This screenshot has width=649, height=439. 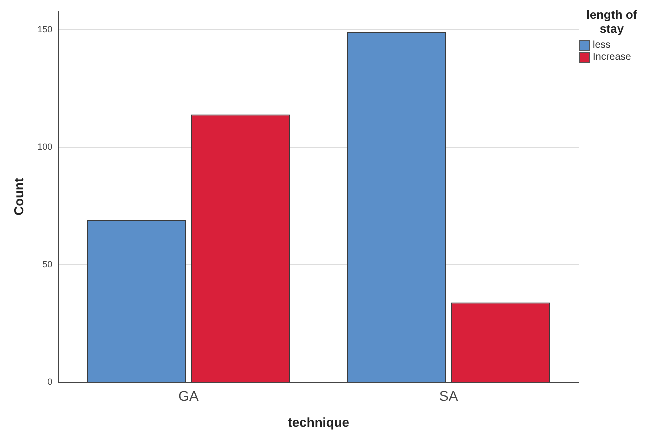 I want to click on y-tick-label: 0, so click(x=50, y=382).